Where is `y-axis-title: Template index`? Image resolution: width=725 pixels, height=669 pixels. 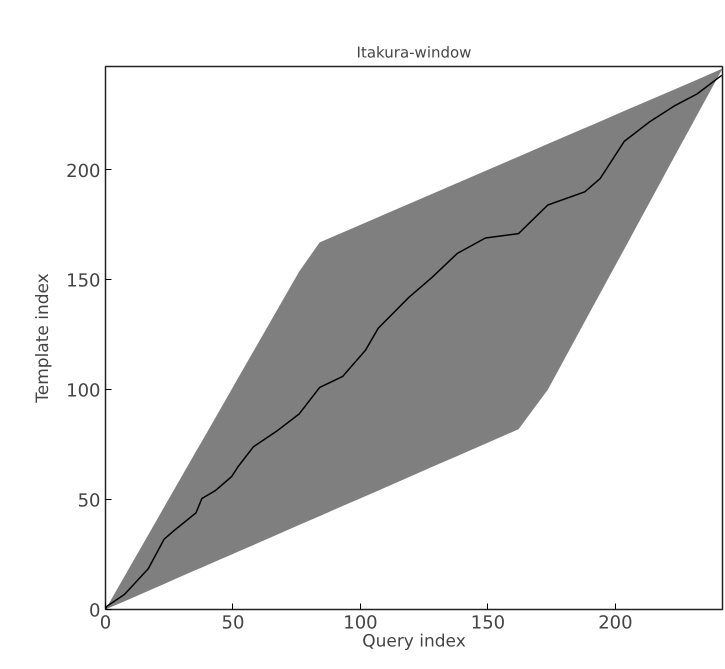 y-axis-title: Template index is located at coordinates (43, 338).